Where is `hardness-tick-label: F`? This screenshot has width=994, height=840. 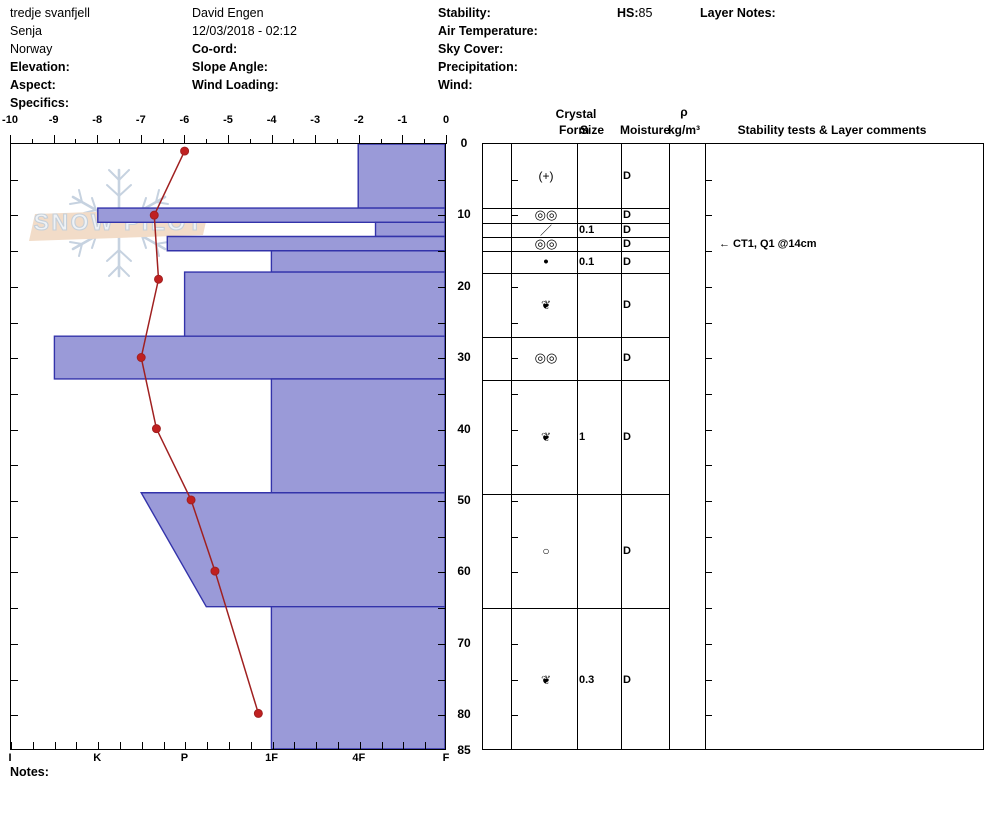 hardness-tick-label: F is located at coordinates (446, 758).